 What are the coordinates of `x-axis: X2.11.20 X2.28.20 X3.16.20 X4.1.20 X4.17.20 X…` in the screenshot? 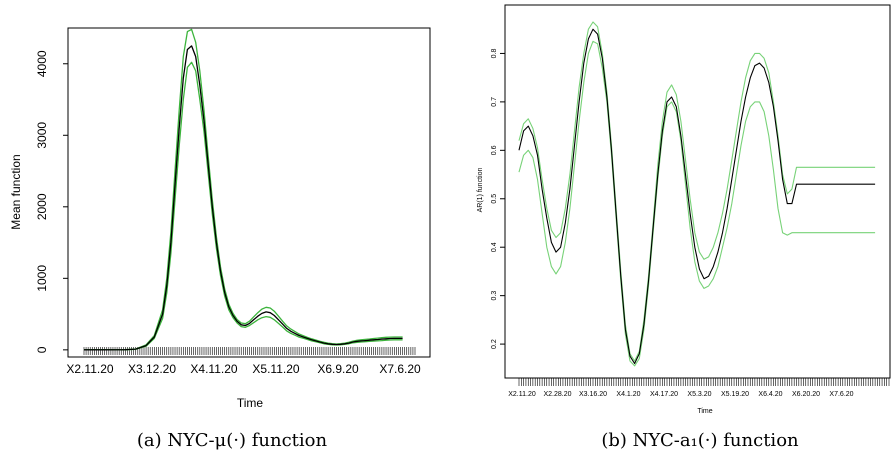 It's located at (699, 388).